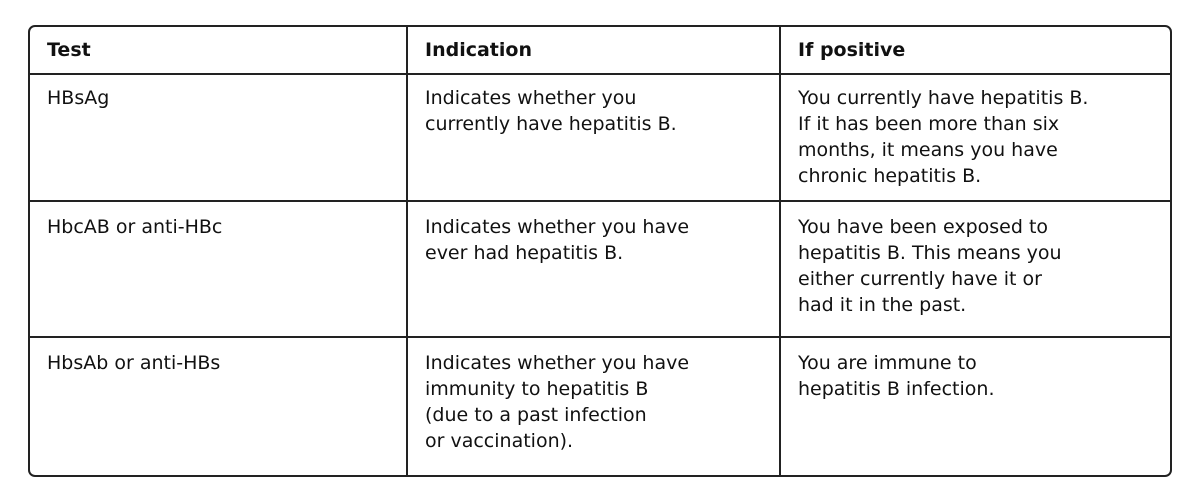 The image size is (1200, 502). What do you see at coordinates (929, 124) in the screenshot?
I see `cell-text: If it has been more than six` at bounding box center [929, 124].